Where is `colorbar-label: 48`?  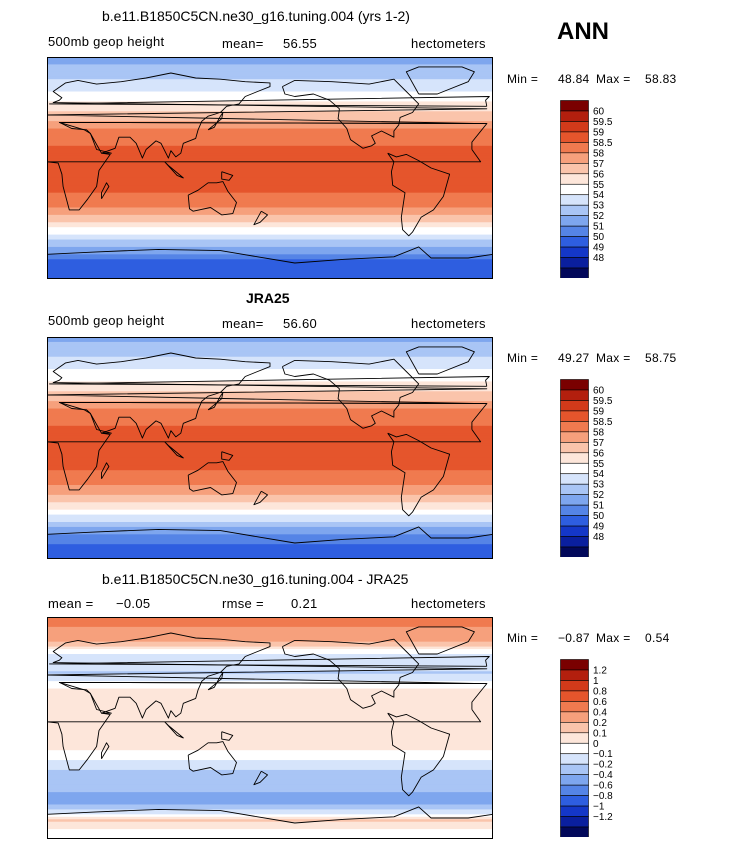
colorbar-label: 48 is located at coordinates (599, 258).